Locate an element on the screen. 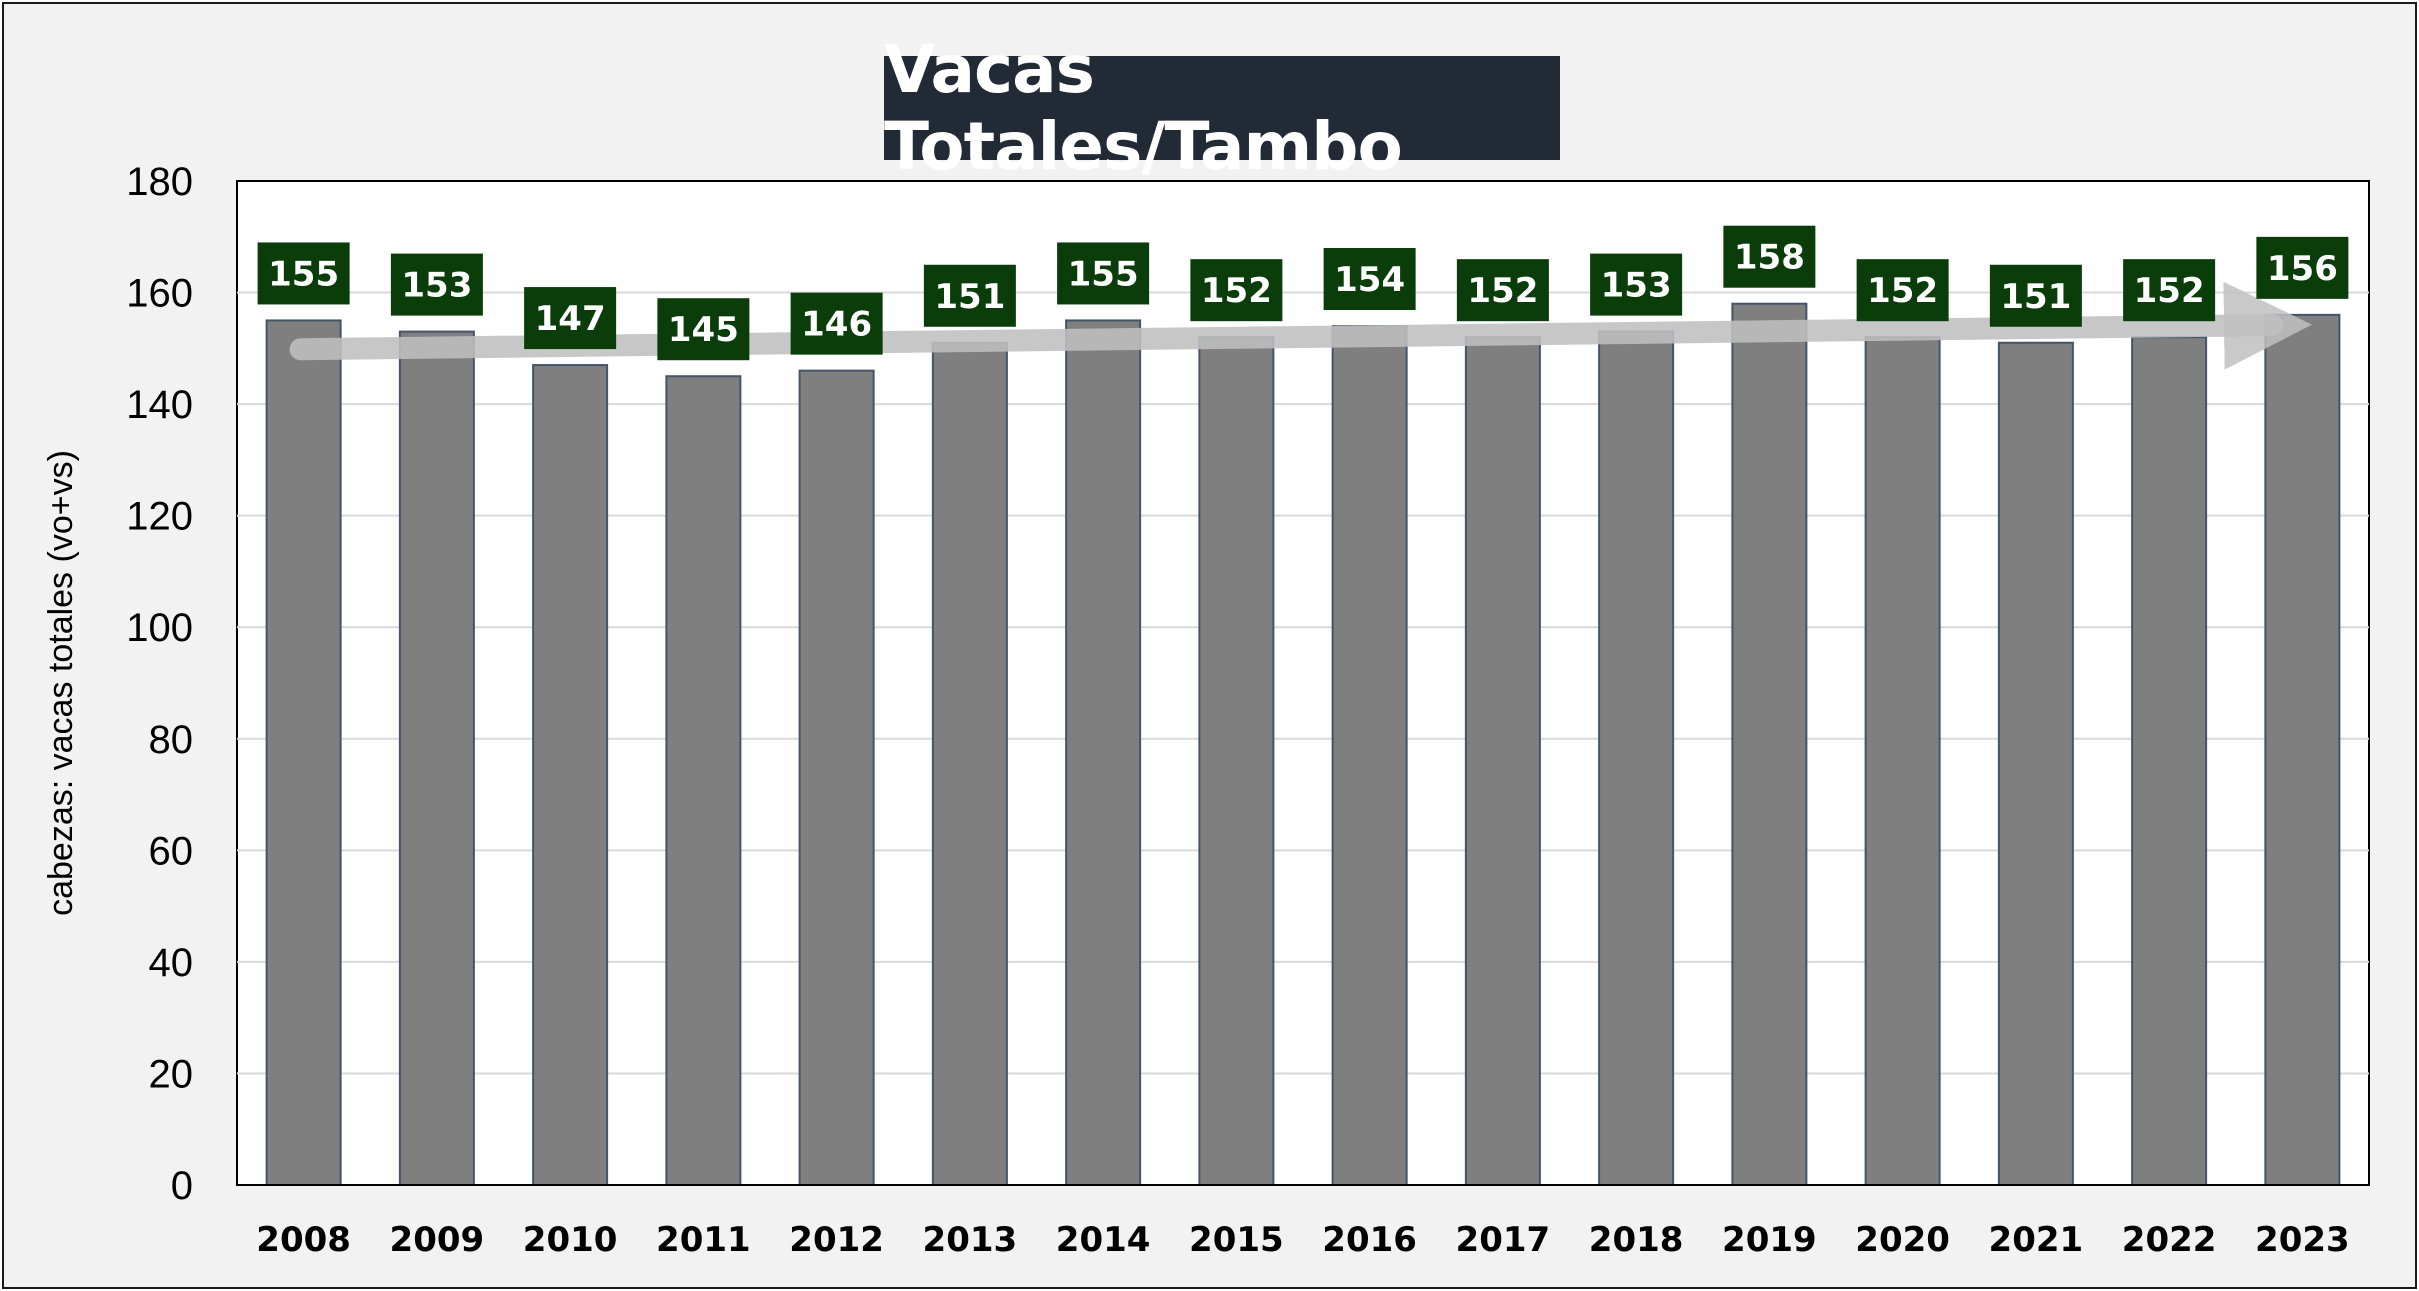  trend-arrow is located at coordinates (1300, 325).